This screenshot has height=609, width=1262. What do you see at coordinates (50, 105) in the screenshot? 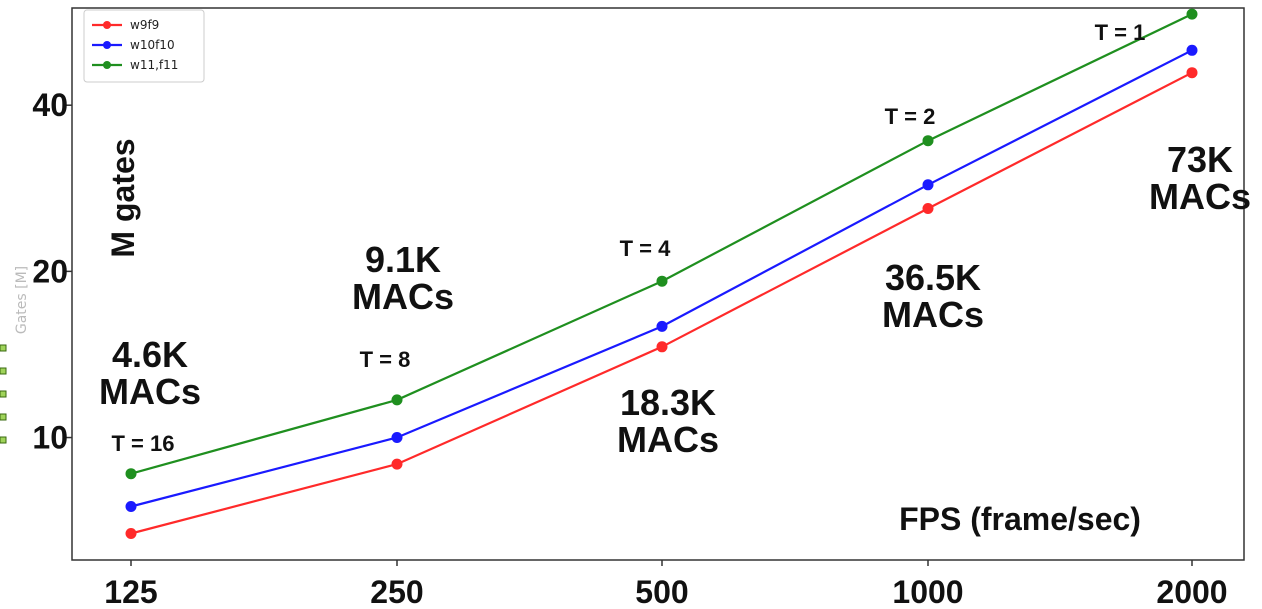
I see `y-tick-label: 40` at bounding box center [50, 105].